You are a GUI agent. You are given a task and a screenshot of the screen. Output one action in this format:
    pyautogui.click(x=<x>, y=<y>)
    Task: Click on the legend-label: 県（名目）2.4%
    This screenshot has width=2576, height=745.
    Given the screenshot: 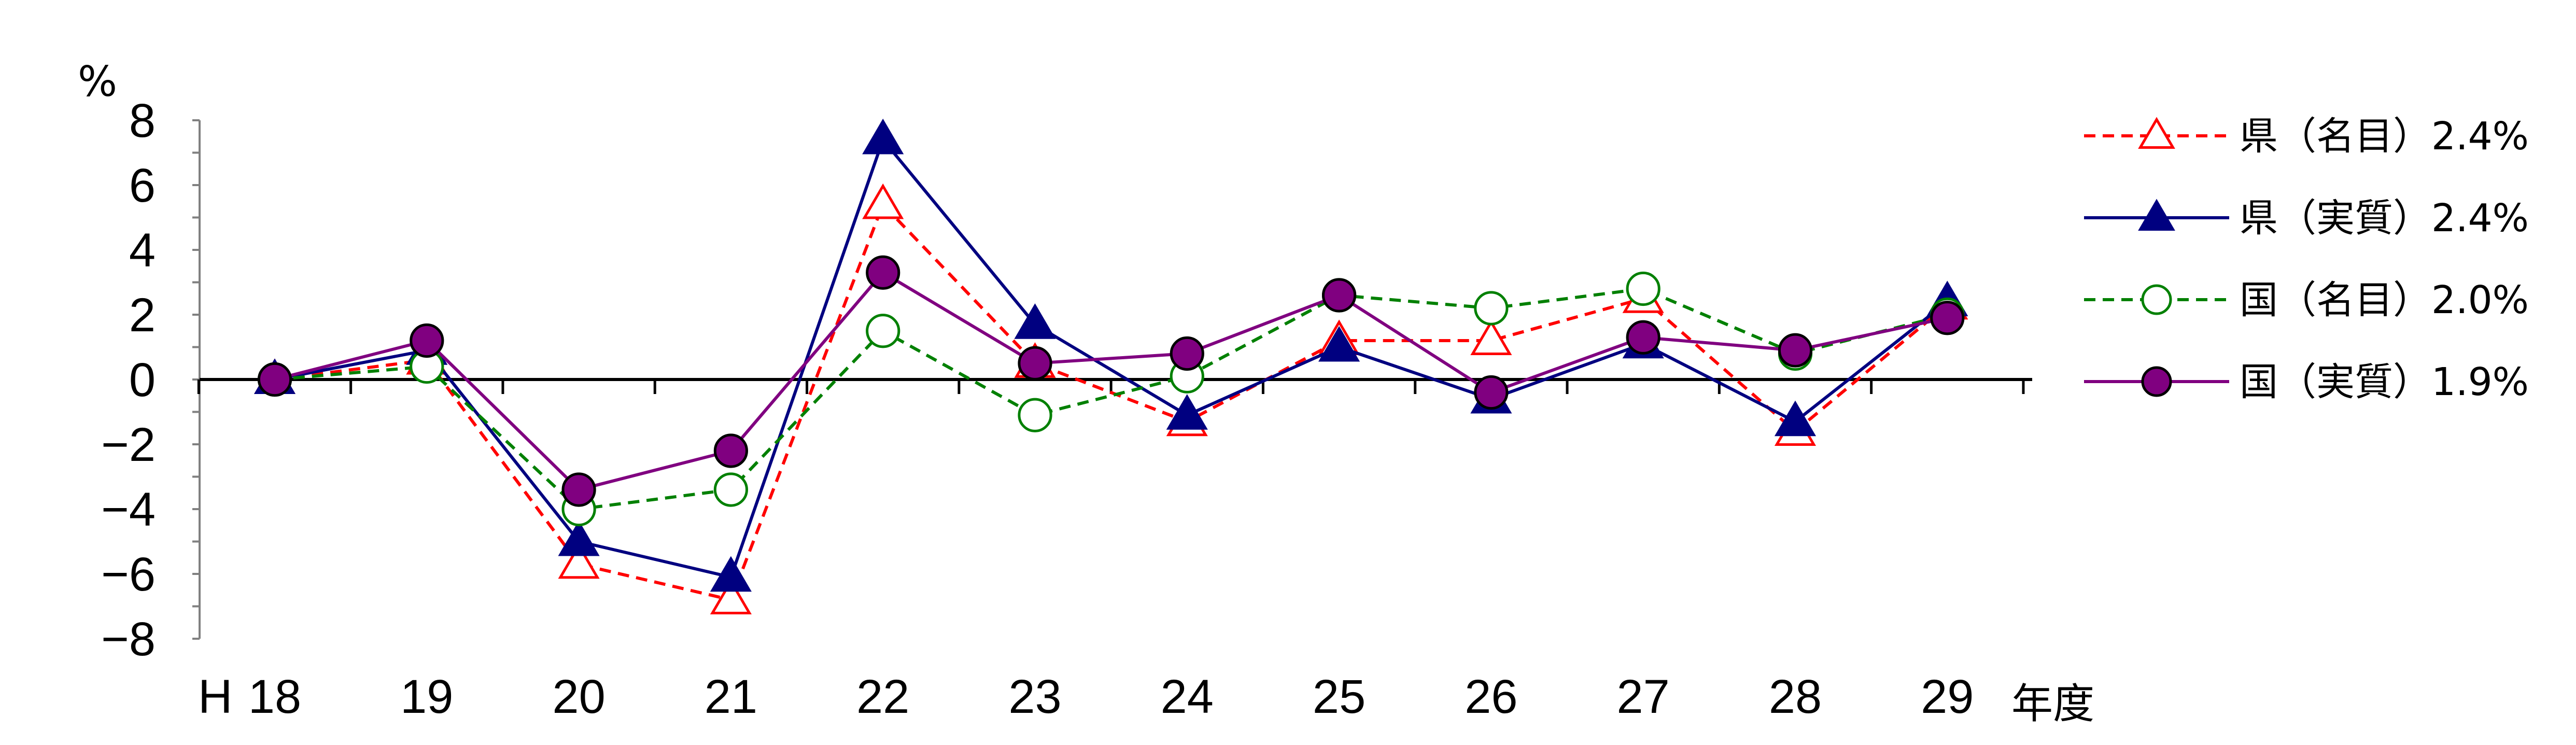 What is the action you would take?
    pyautogui.click(x=2384, y=136)
    